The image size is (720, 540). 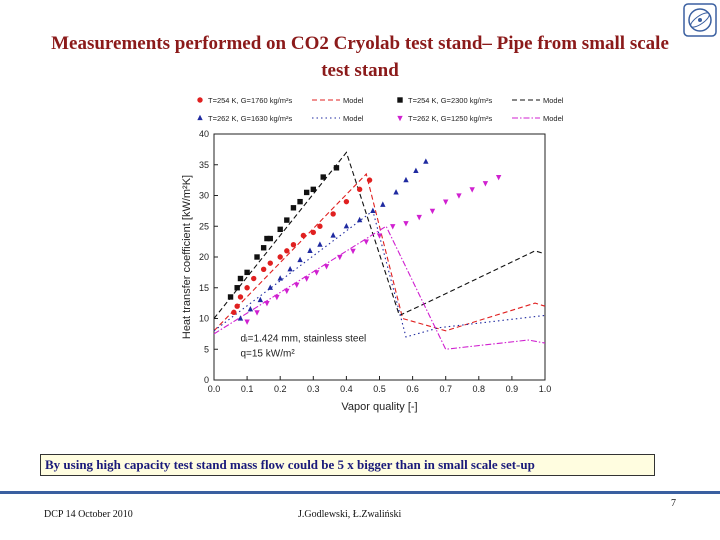 What do you see at coordinates (350, 514) in the screenshot?
I see `footer-authors: J.Godlewski, Ł.Zwaliński` at bounding box center [350, 514].